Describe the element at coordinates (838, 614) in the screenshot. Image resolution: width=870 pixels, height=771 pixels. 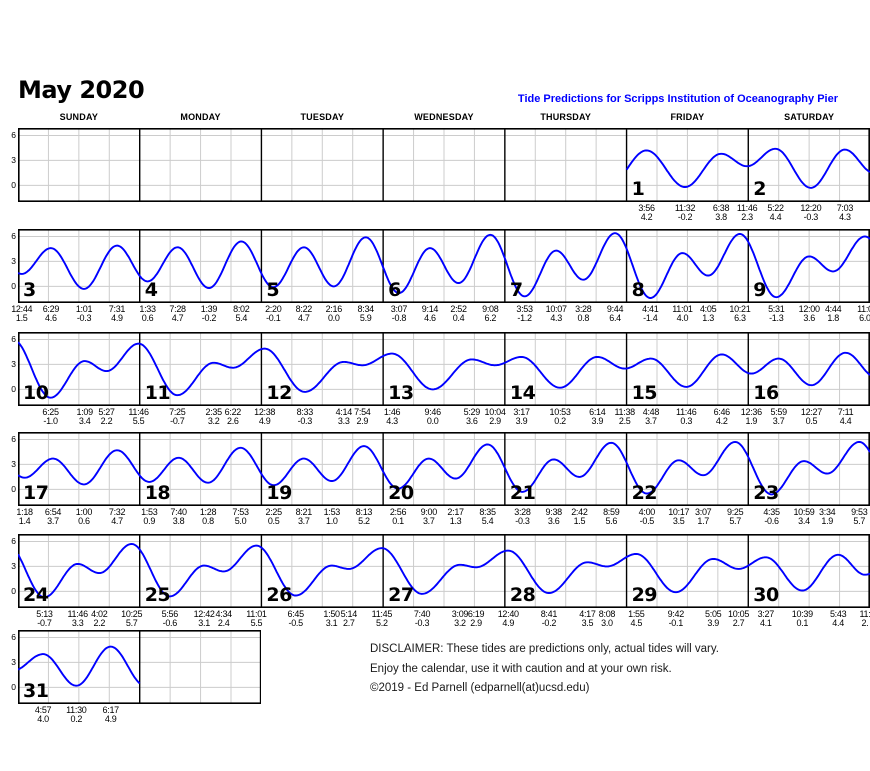
I see `tide-time: 5:43` at that location.